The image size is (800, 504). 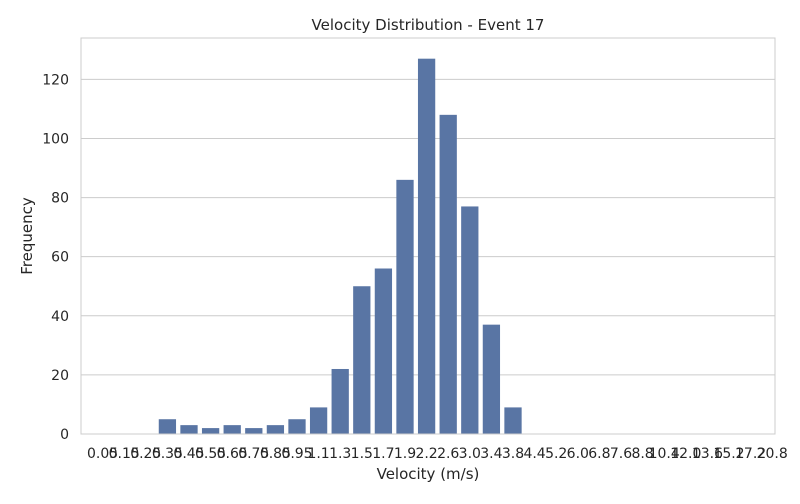 I want to click on x-tick-label: 1.1, so click(x=318, y=454).